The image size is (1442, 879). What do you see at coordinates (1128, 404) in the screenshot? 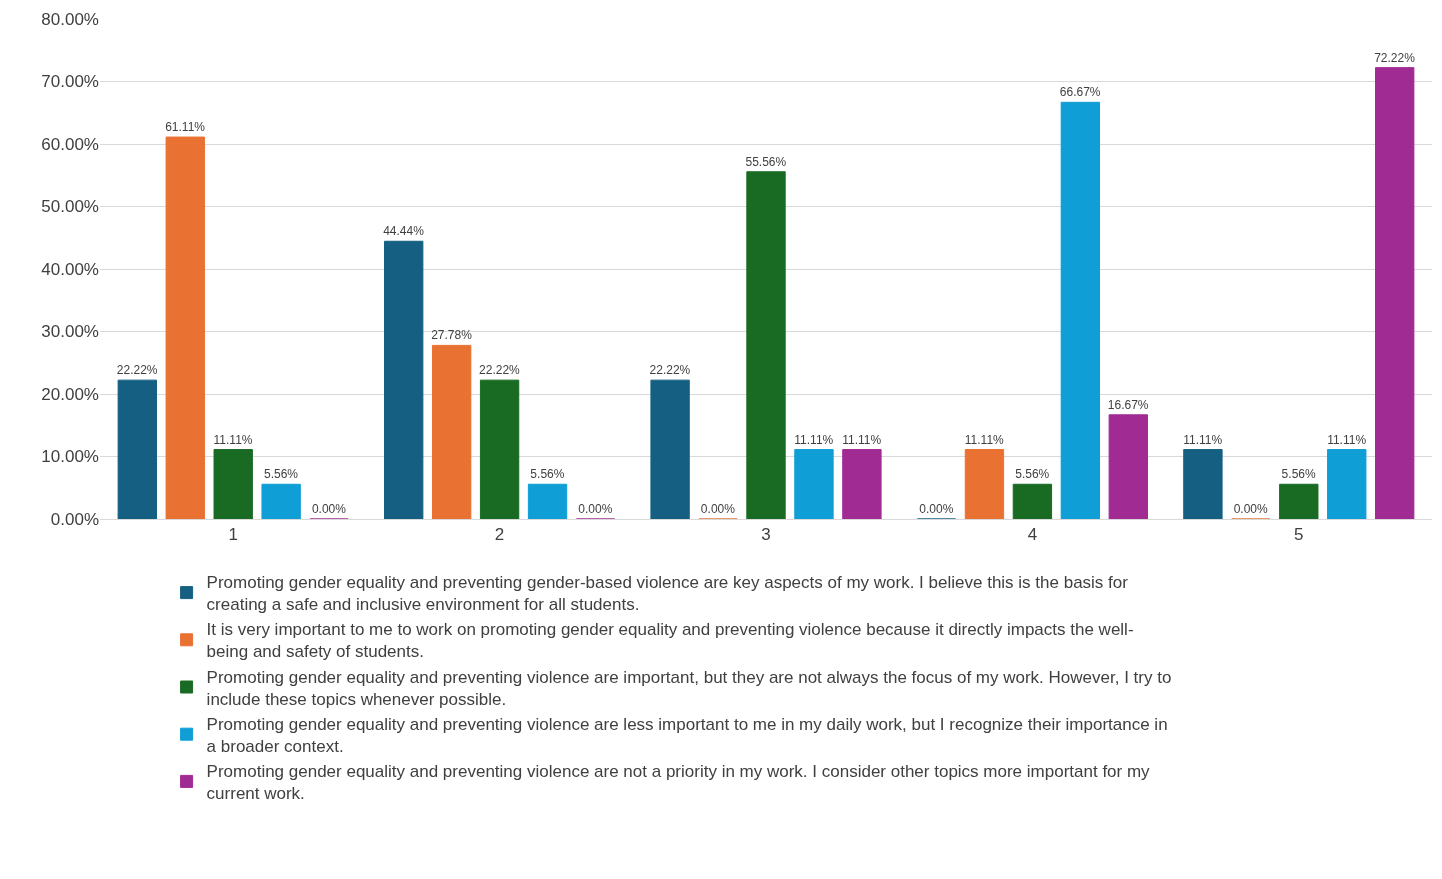
I see `data-label: 16.67%` at bounding box center [1128, 404].